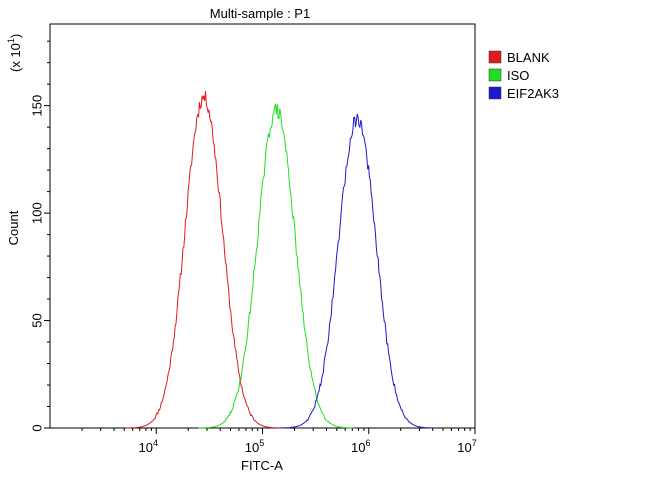  I want to click on y-tick-label: 0, so click(36, 427).